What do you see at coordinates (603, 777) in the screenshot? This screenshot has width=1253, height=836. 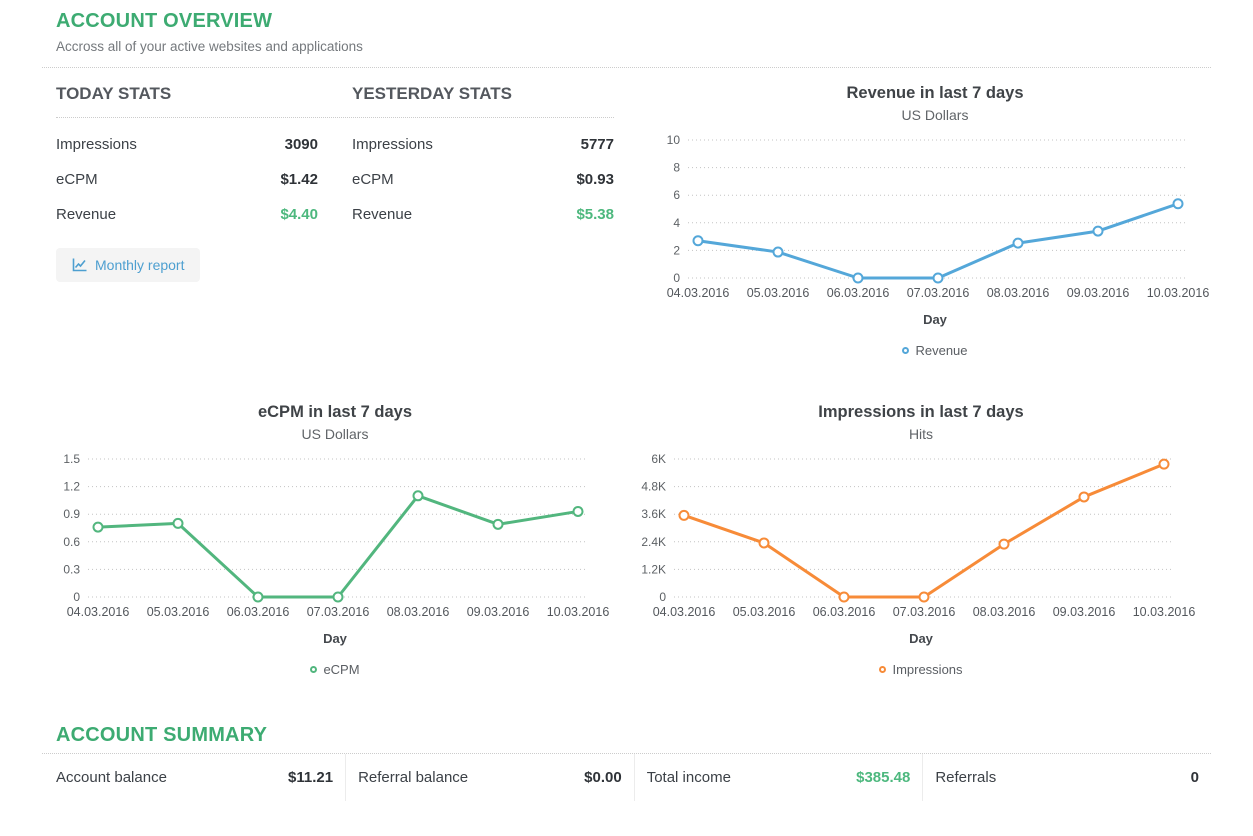 I see `summary-value: $0.00` at bounding box center [603, 777].